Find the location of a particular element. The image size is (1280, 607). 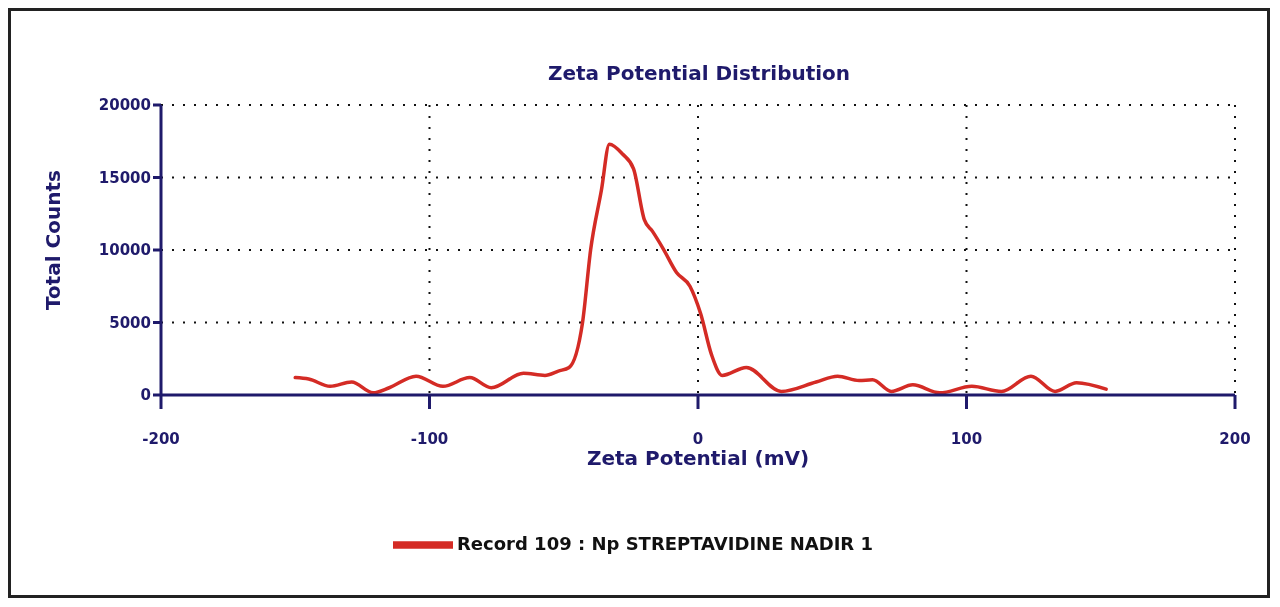

y-tick-label: 5000 is located at coordinates (130, 322).